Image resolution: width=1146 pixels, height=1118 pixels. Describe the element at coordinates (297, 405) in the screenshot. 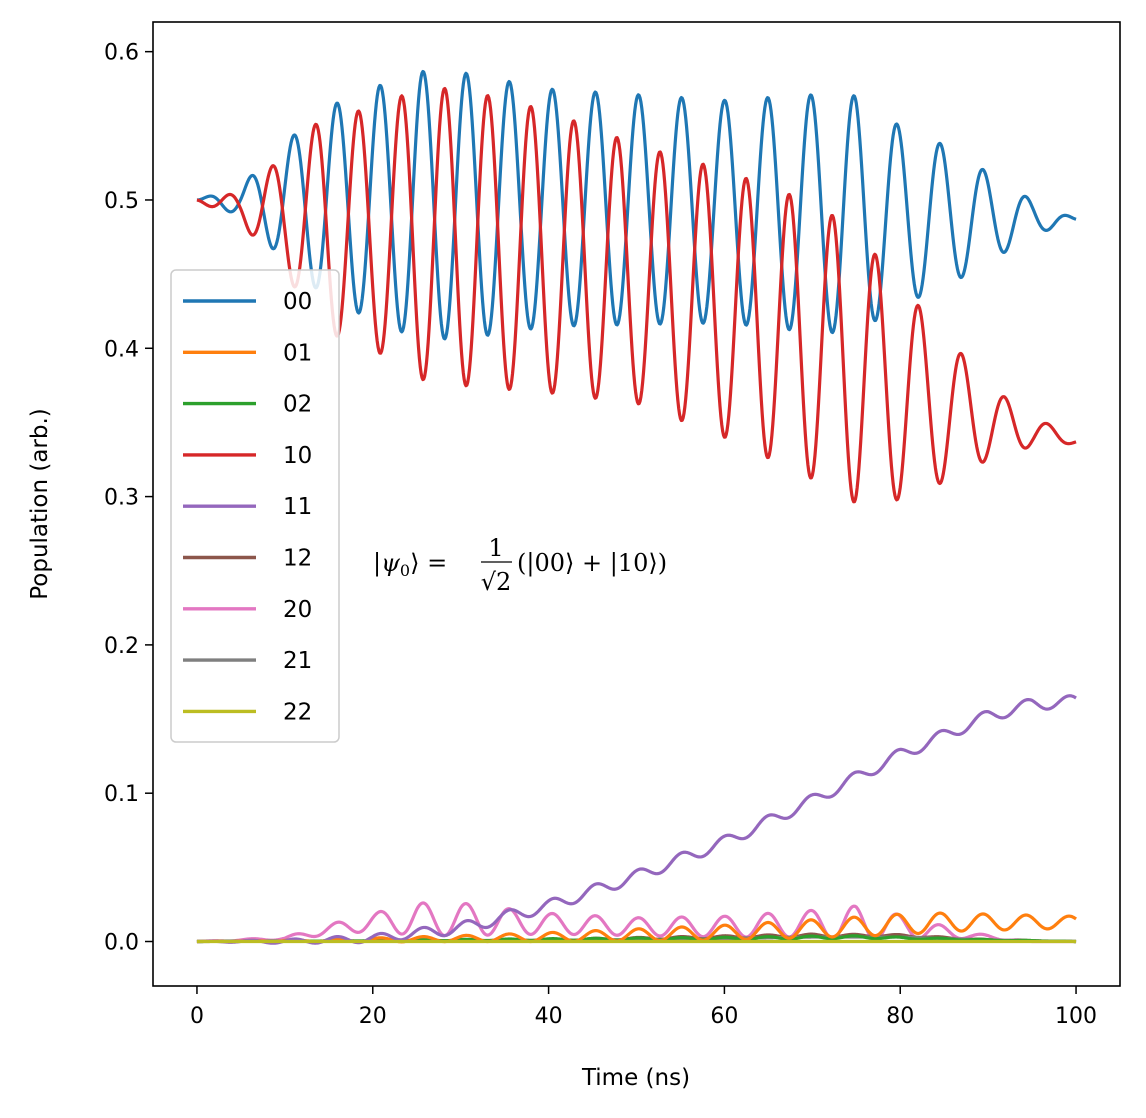

I see `legend-label-02: 02` at that location.